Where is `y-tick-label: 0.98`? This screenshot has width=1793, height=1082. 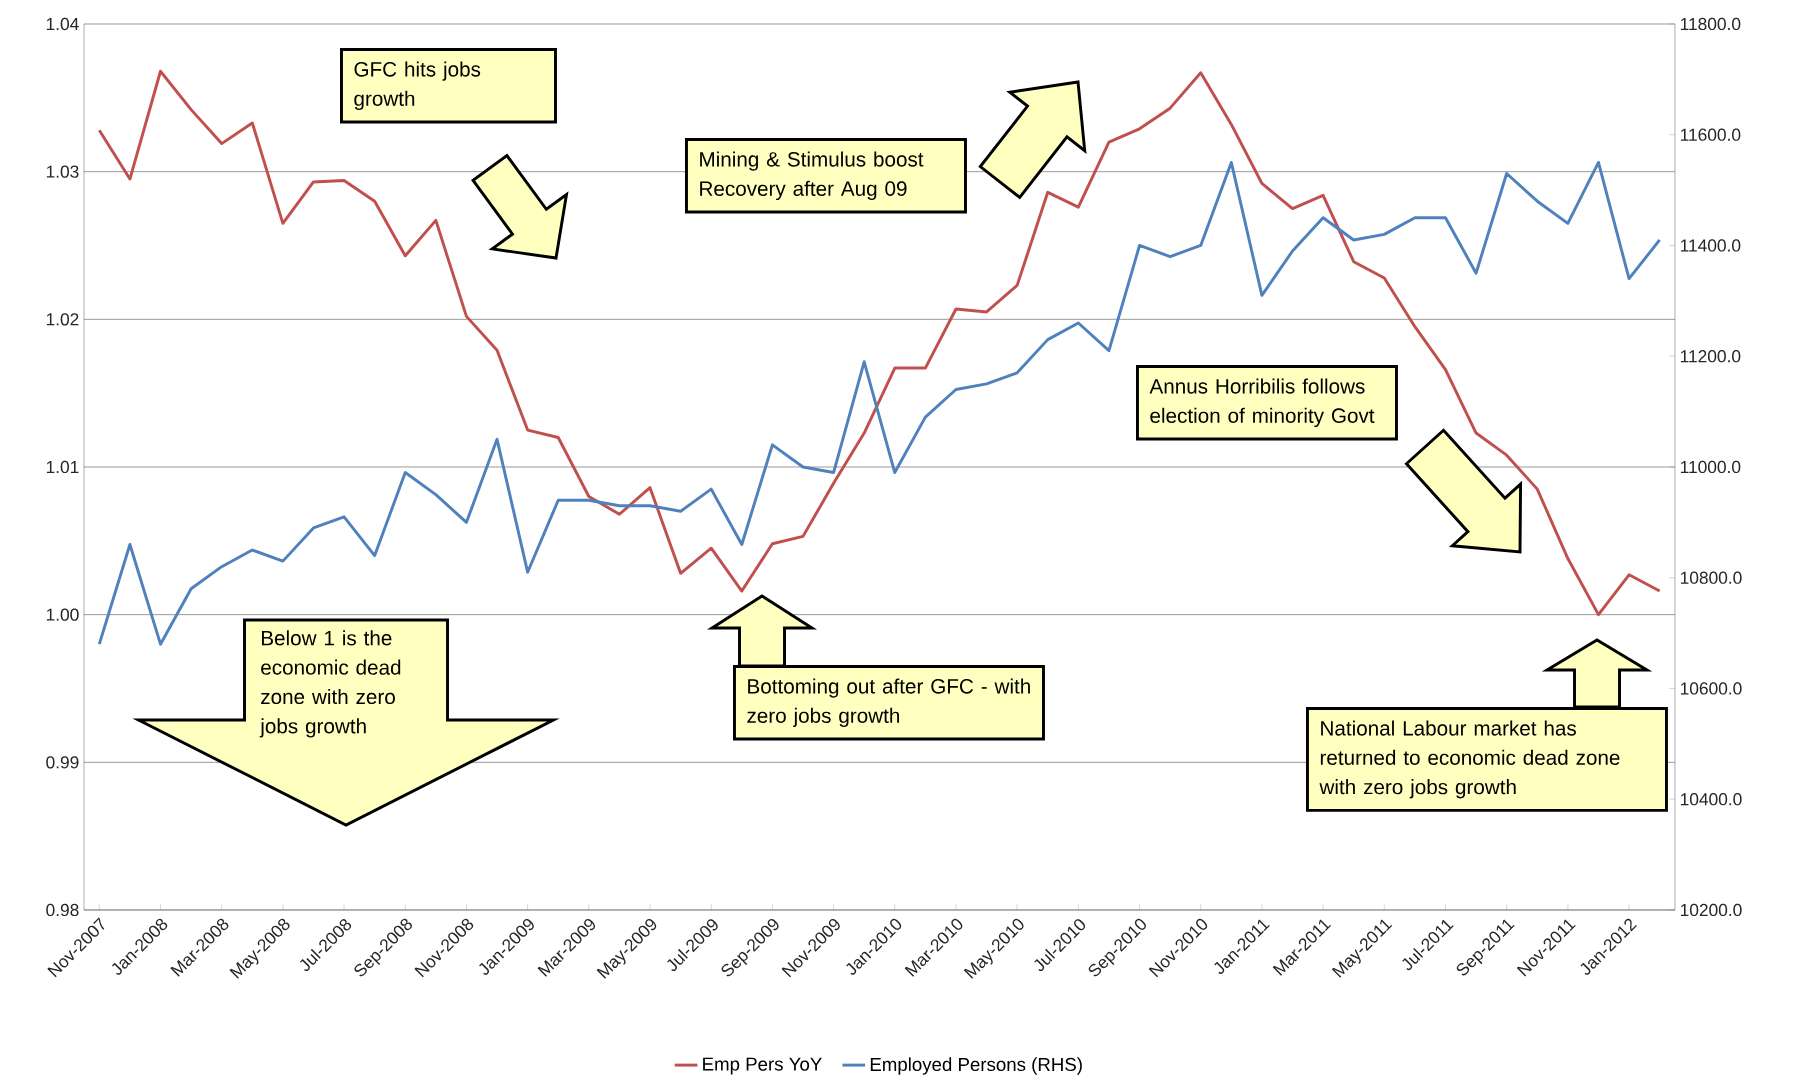
y-tick-label: 0.98 is located at coordinates (62, 910).